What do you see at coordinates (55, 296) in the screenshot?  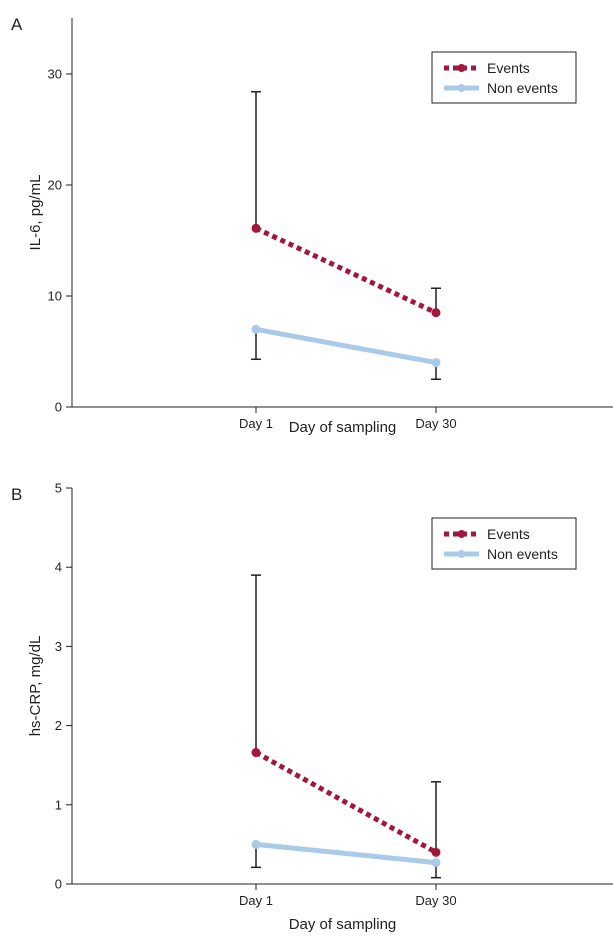 I see `y-tick-label: 10` at bounding box center [55, 296].